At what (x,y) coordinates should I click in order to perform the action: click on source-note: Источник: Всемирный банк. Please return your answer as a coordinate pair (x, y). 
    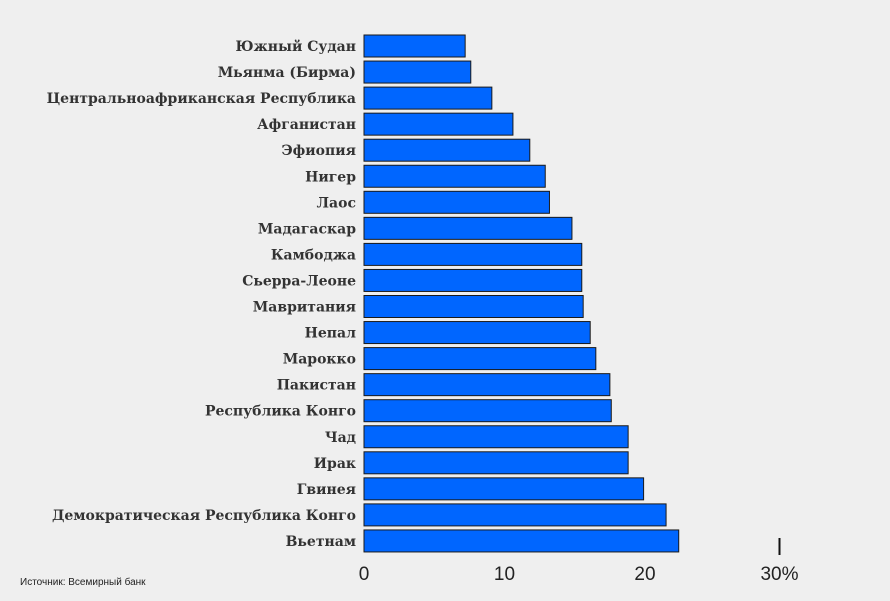
    Looking at the image, I should click on (83, 582).